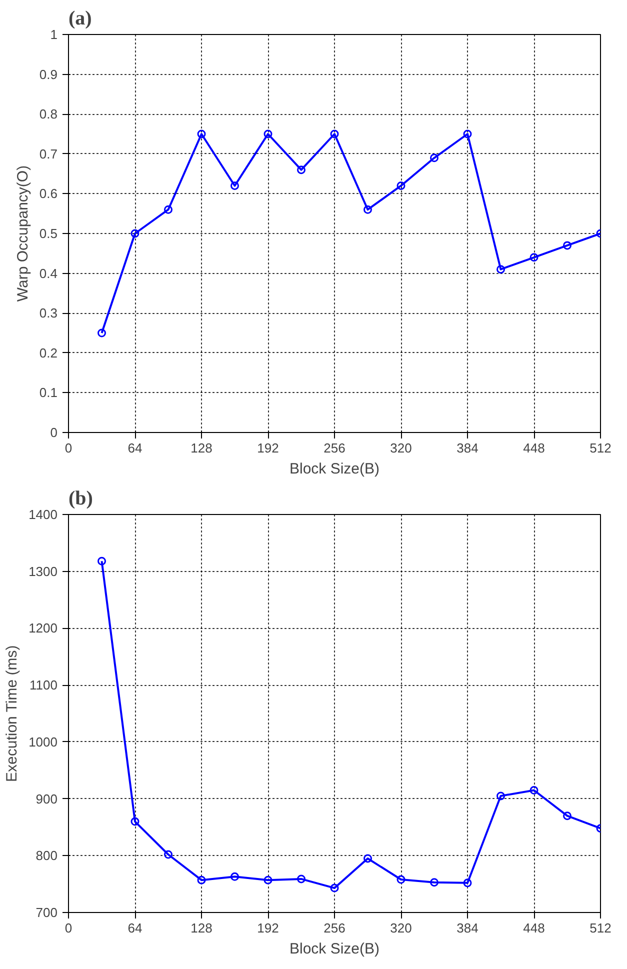 Image resolution: width=627 pixels, height=969 pixels. What do you see at coordinates (43, 571) in the screenshot?
I see `y-tick-label: 1300` at bounding box center [43, 571].